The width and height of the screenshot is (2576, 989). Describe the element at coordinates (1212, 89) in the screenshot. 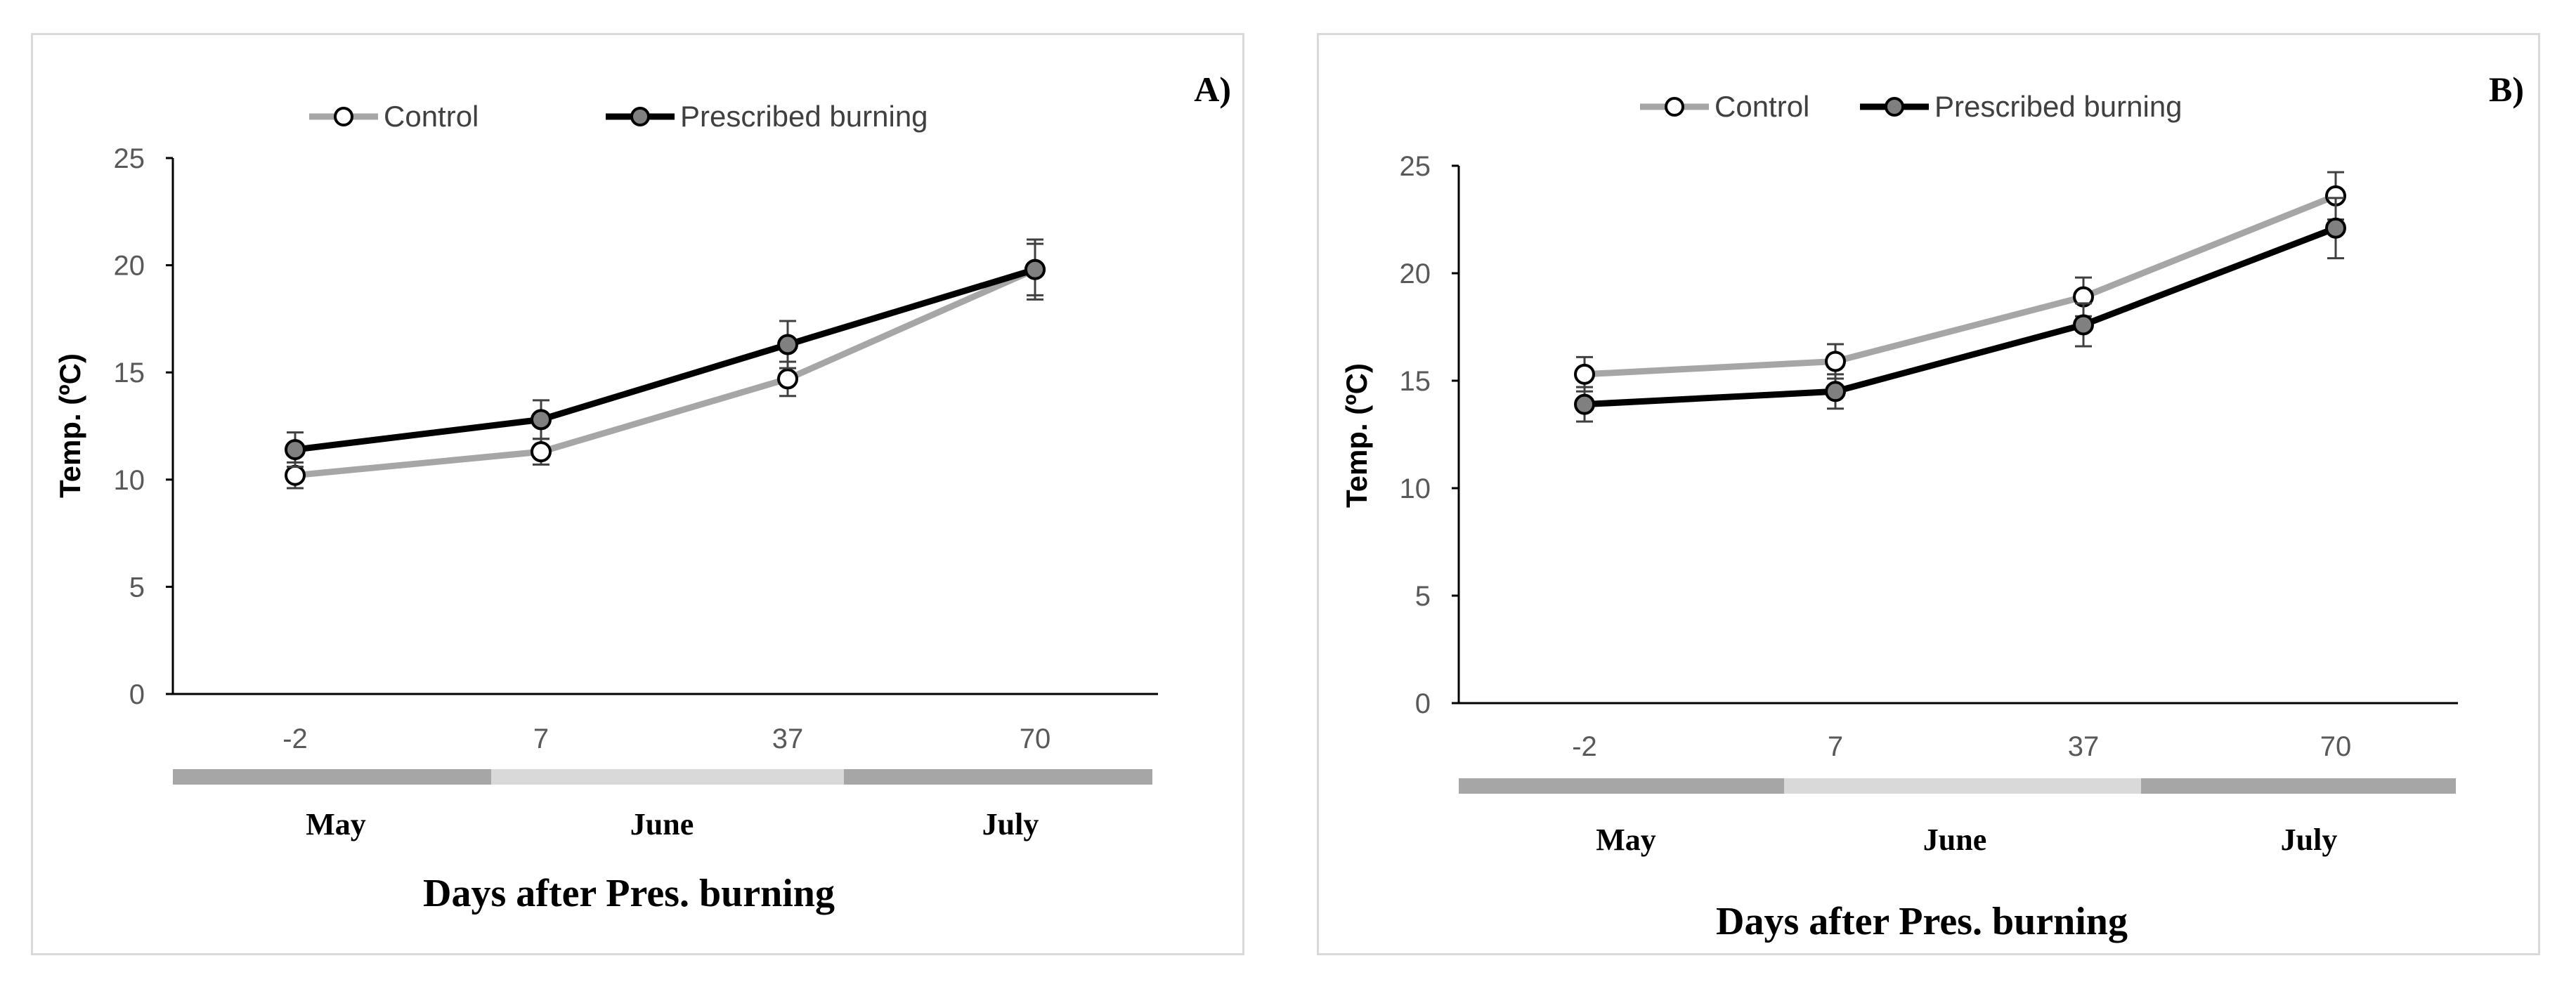

I see `panel-label: A)` at that location.